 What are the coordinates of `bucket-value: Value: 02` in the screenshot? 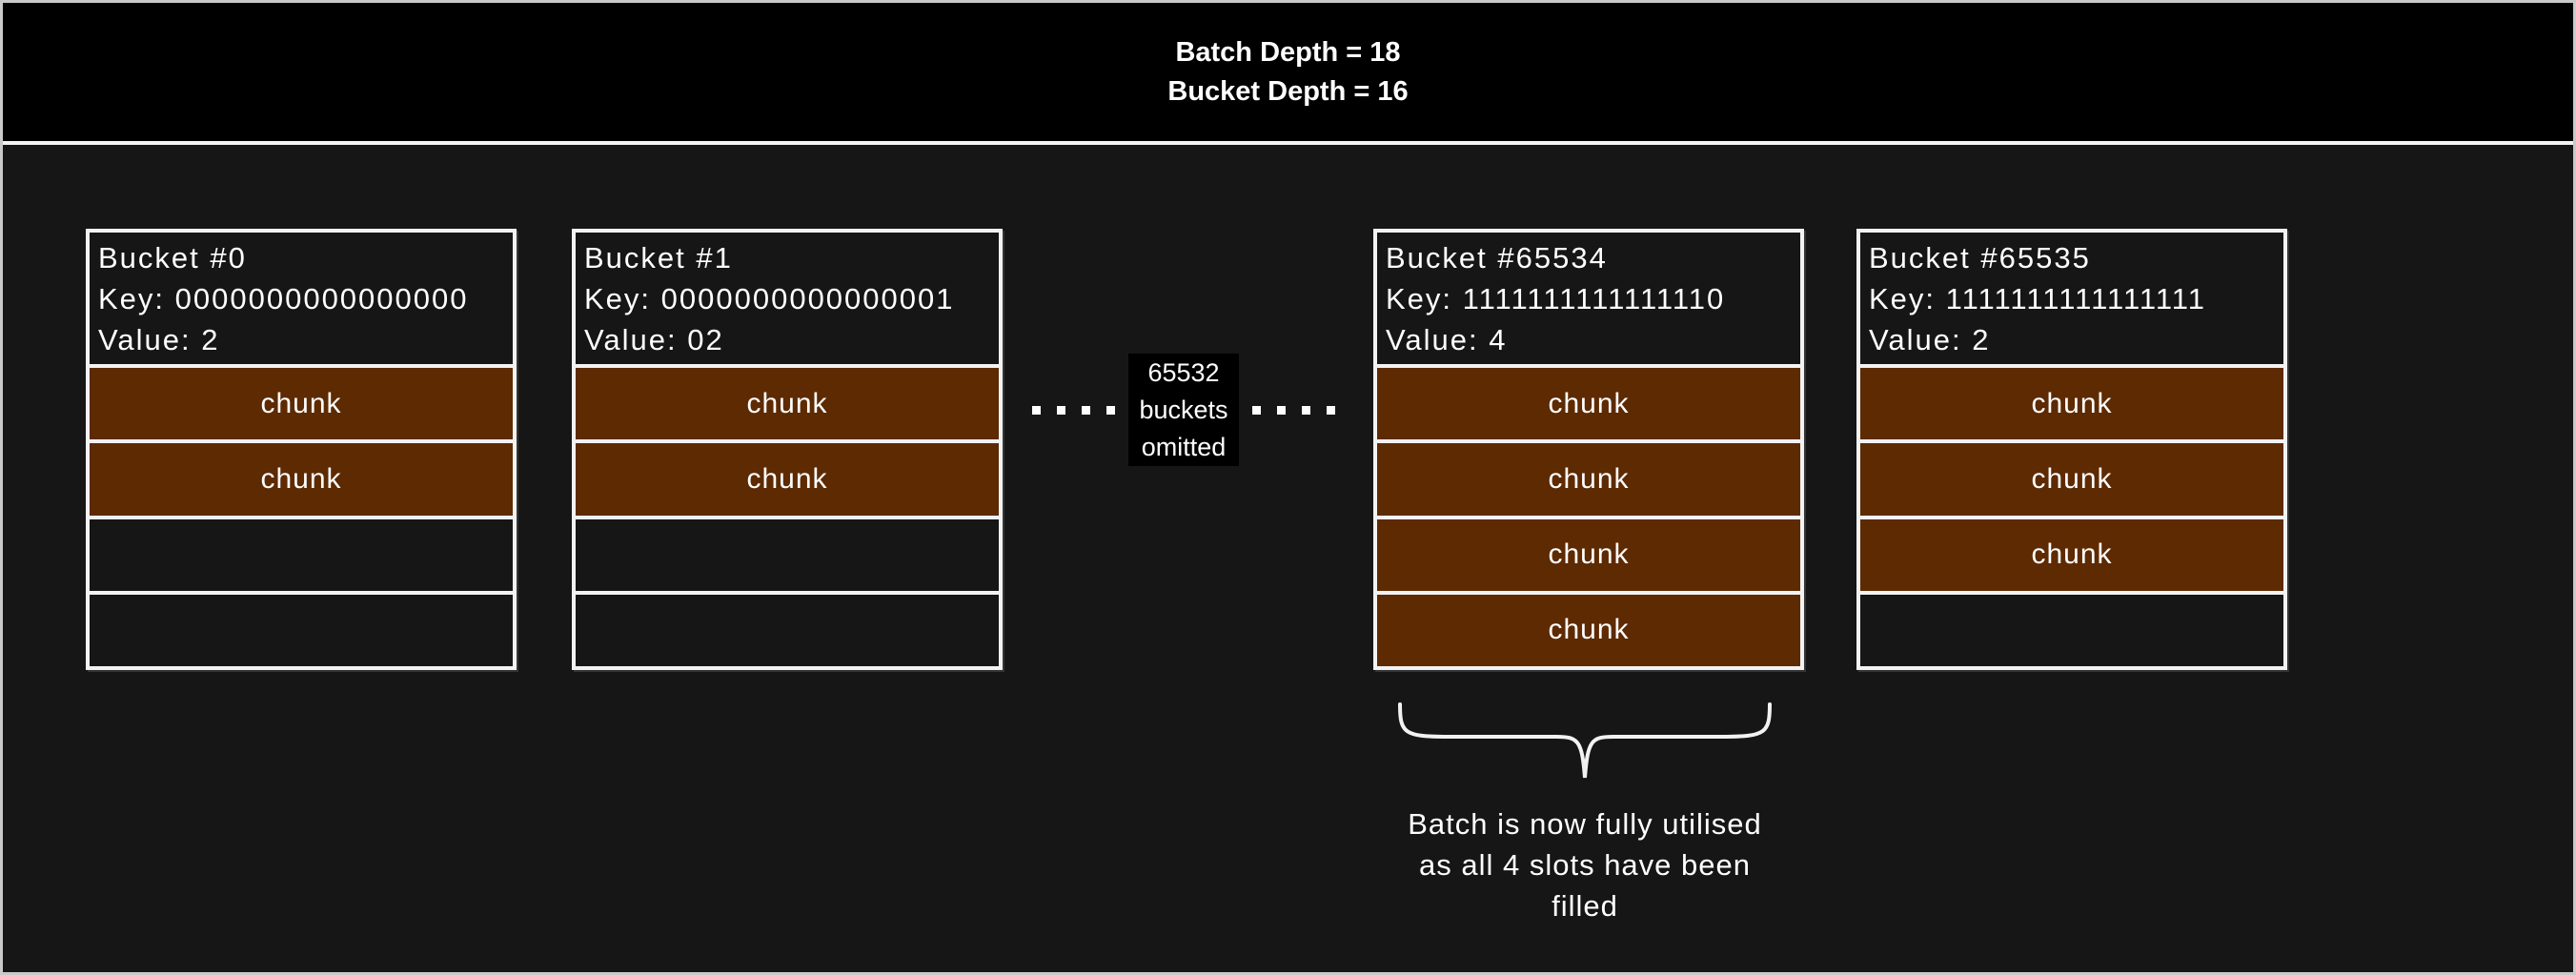 It's located at (654, 339).